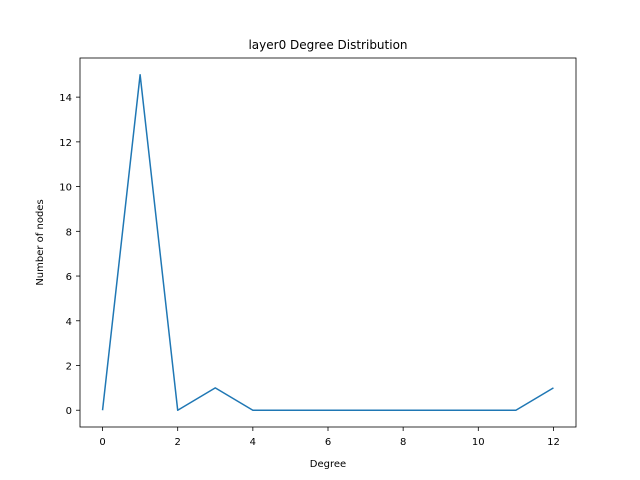  Describe the element at coordinates (328, 442) in the screenshot. I see `x-tick-label: 6` at that location.